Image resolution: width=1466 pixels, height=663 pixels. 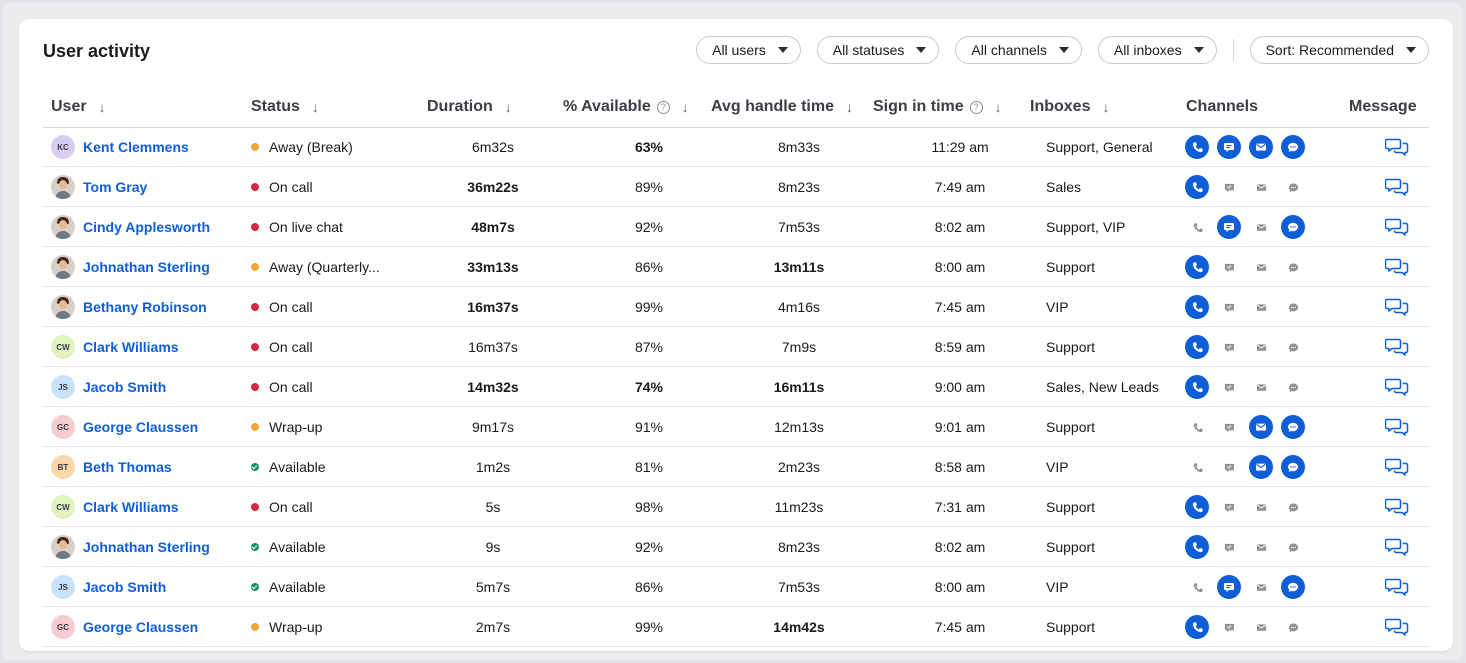 I want to click on divider, so click(x=1233, y=50).